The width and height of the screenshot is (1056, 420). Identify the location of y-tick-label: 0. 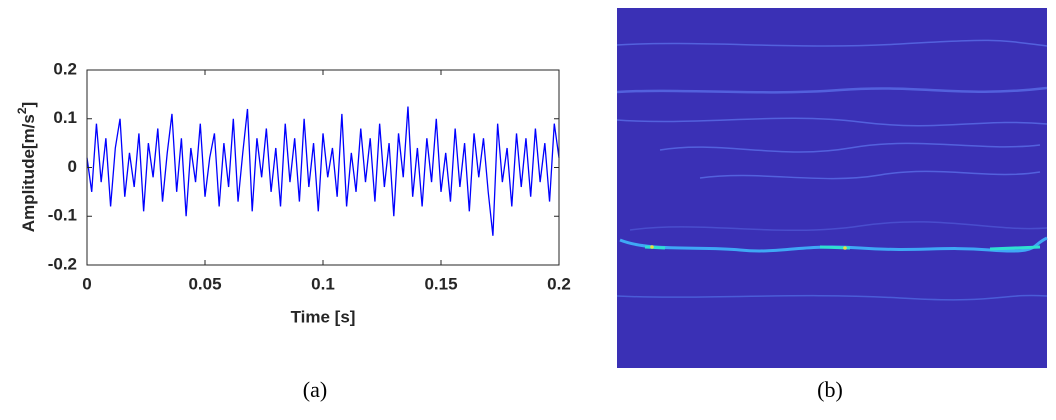
(72, 166).